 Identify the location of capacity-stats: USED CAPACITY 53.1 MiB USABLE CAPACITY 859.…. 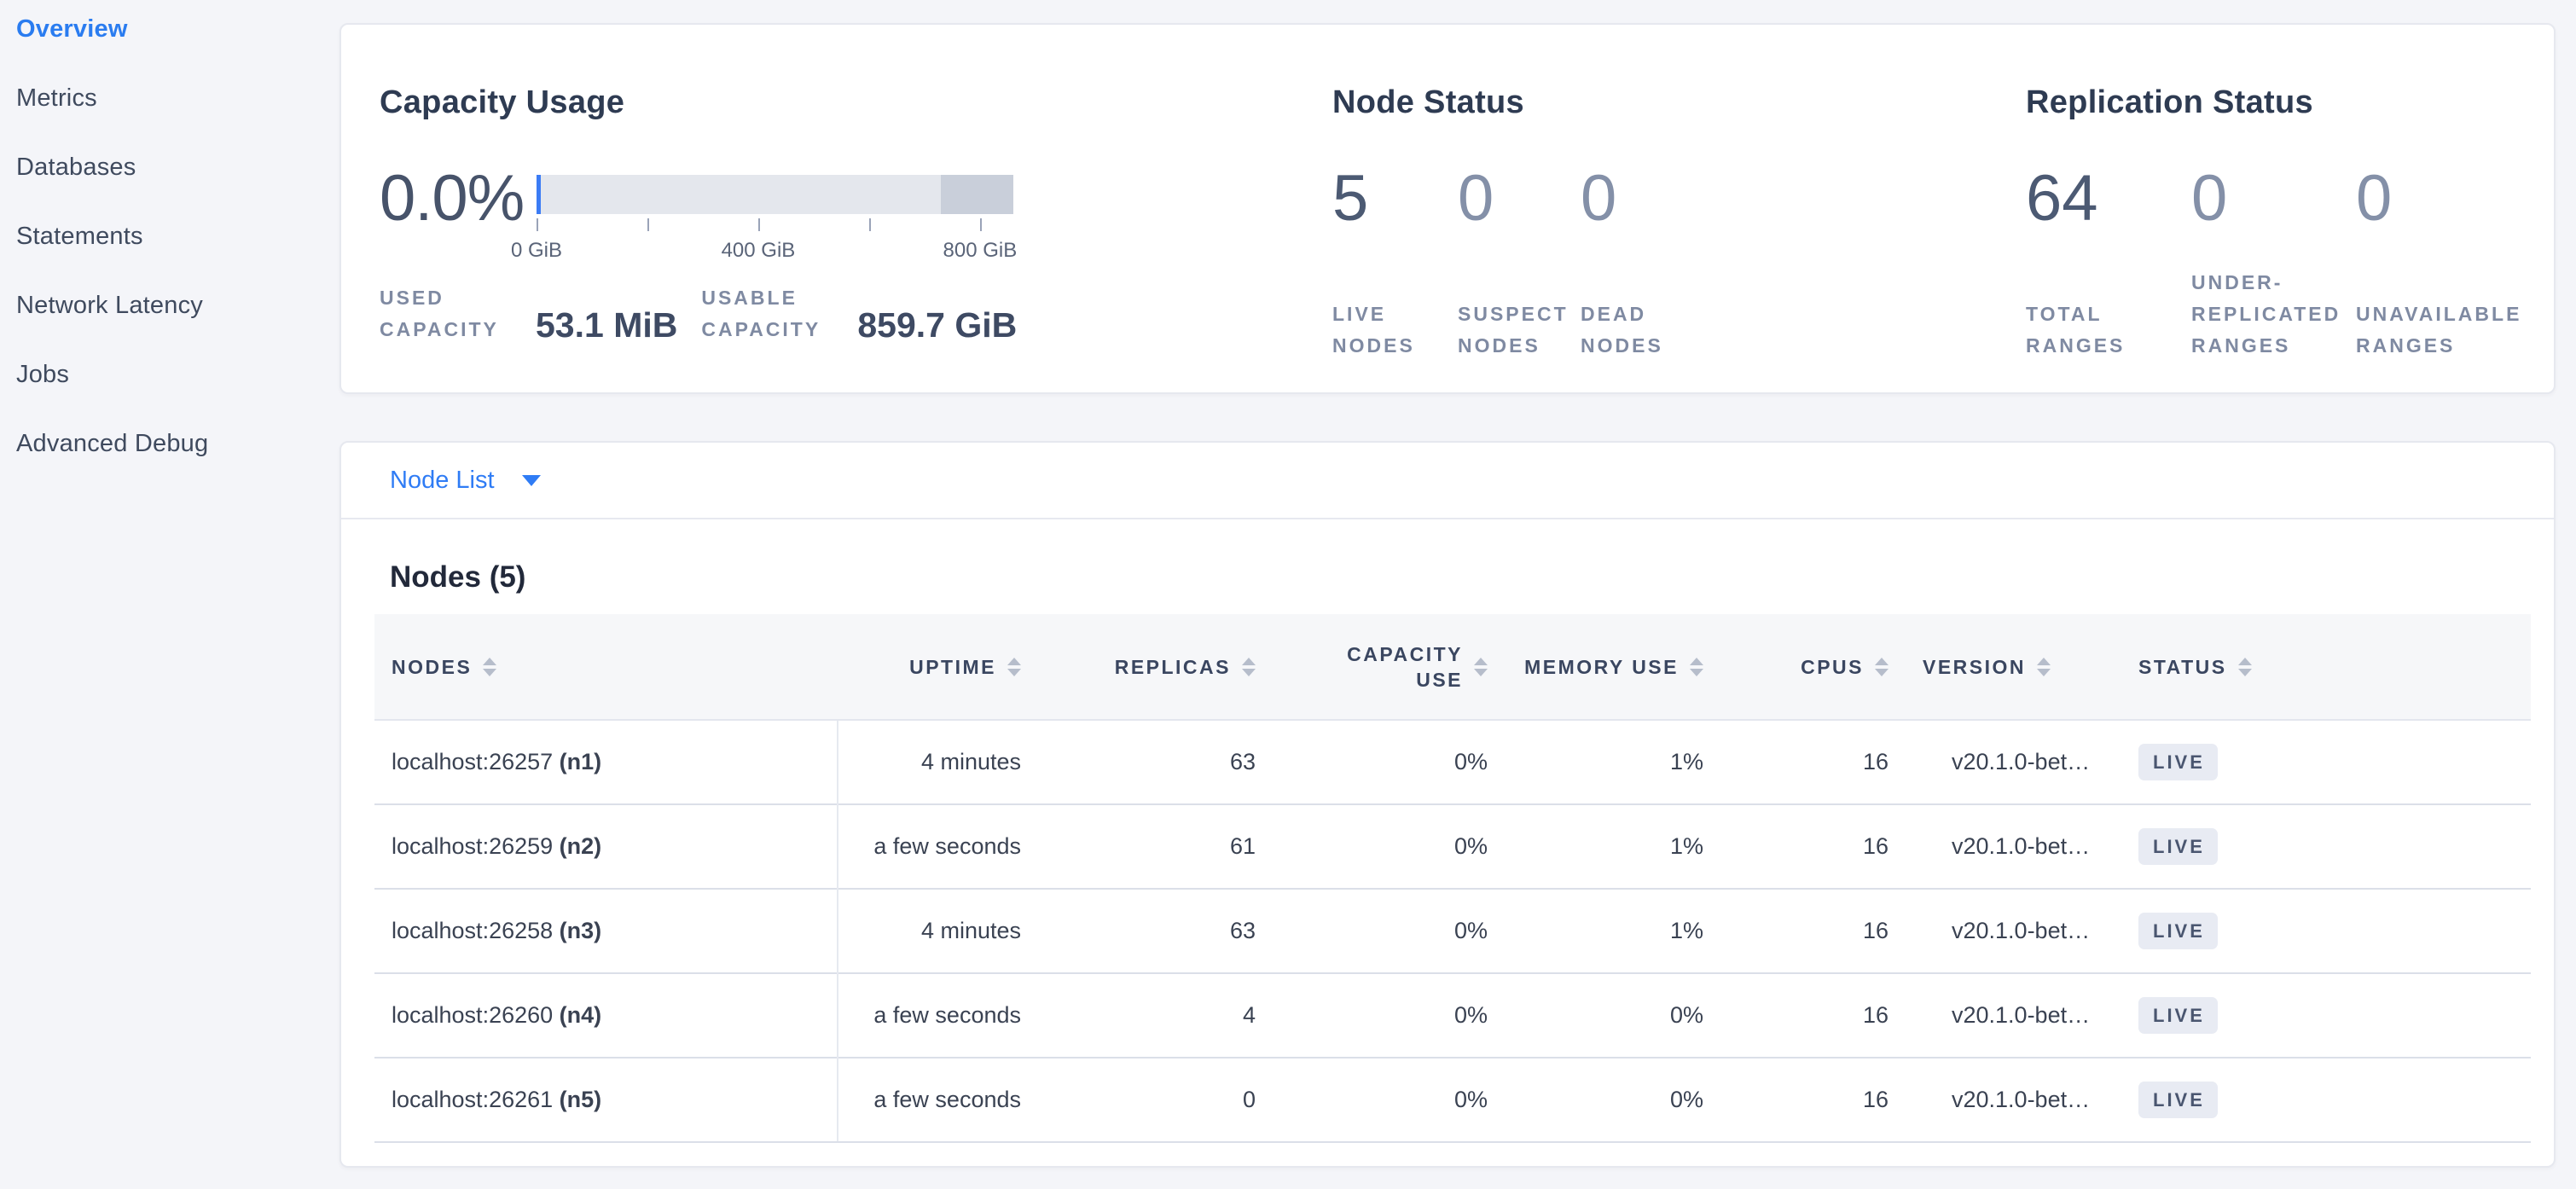
(856, 313).